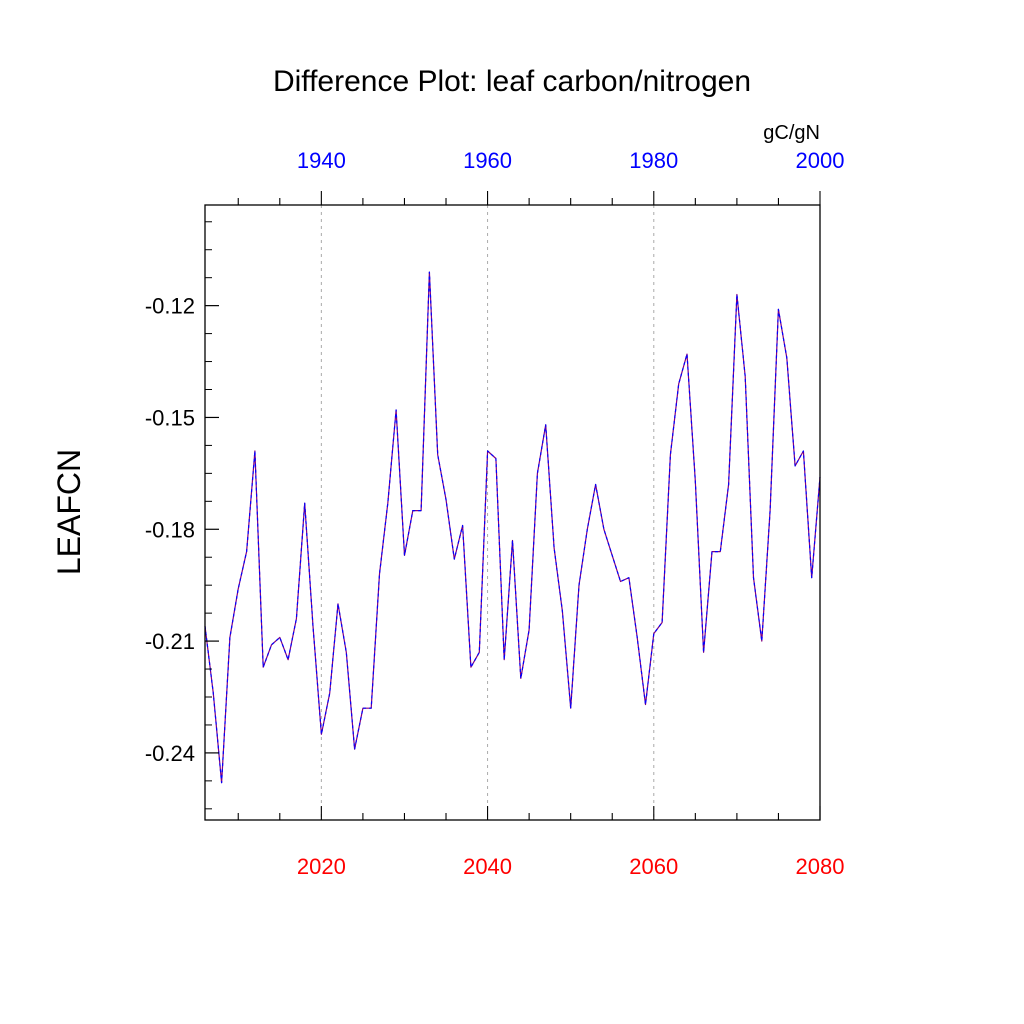 This screenshot has width=1024, height=1024. Describe the element at coordinates (170, 529) in the screenshot. I see `y-tick-label: -0.18` at that location.